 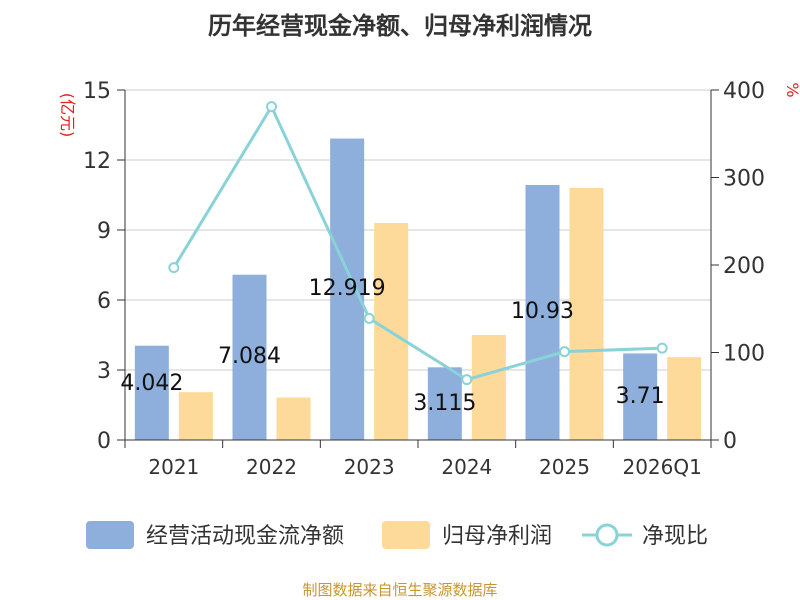 What do you see at coordinates (104, 301) in the screenshot?
I see `left-tick-label: 6` at bounding box center [104, 301].